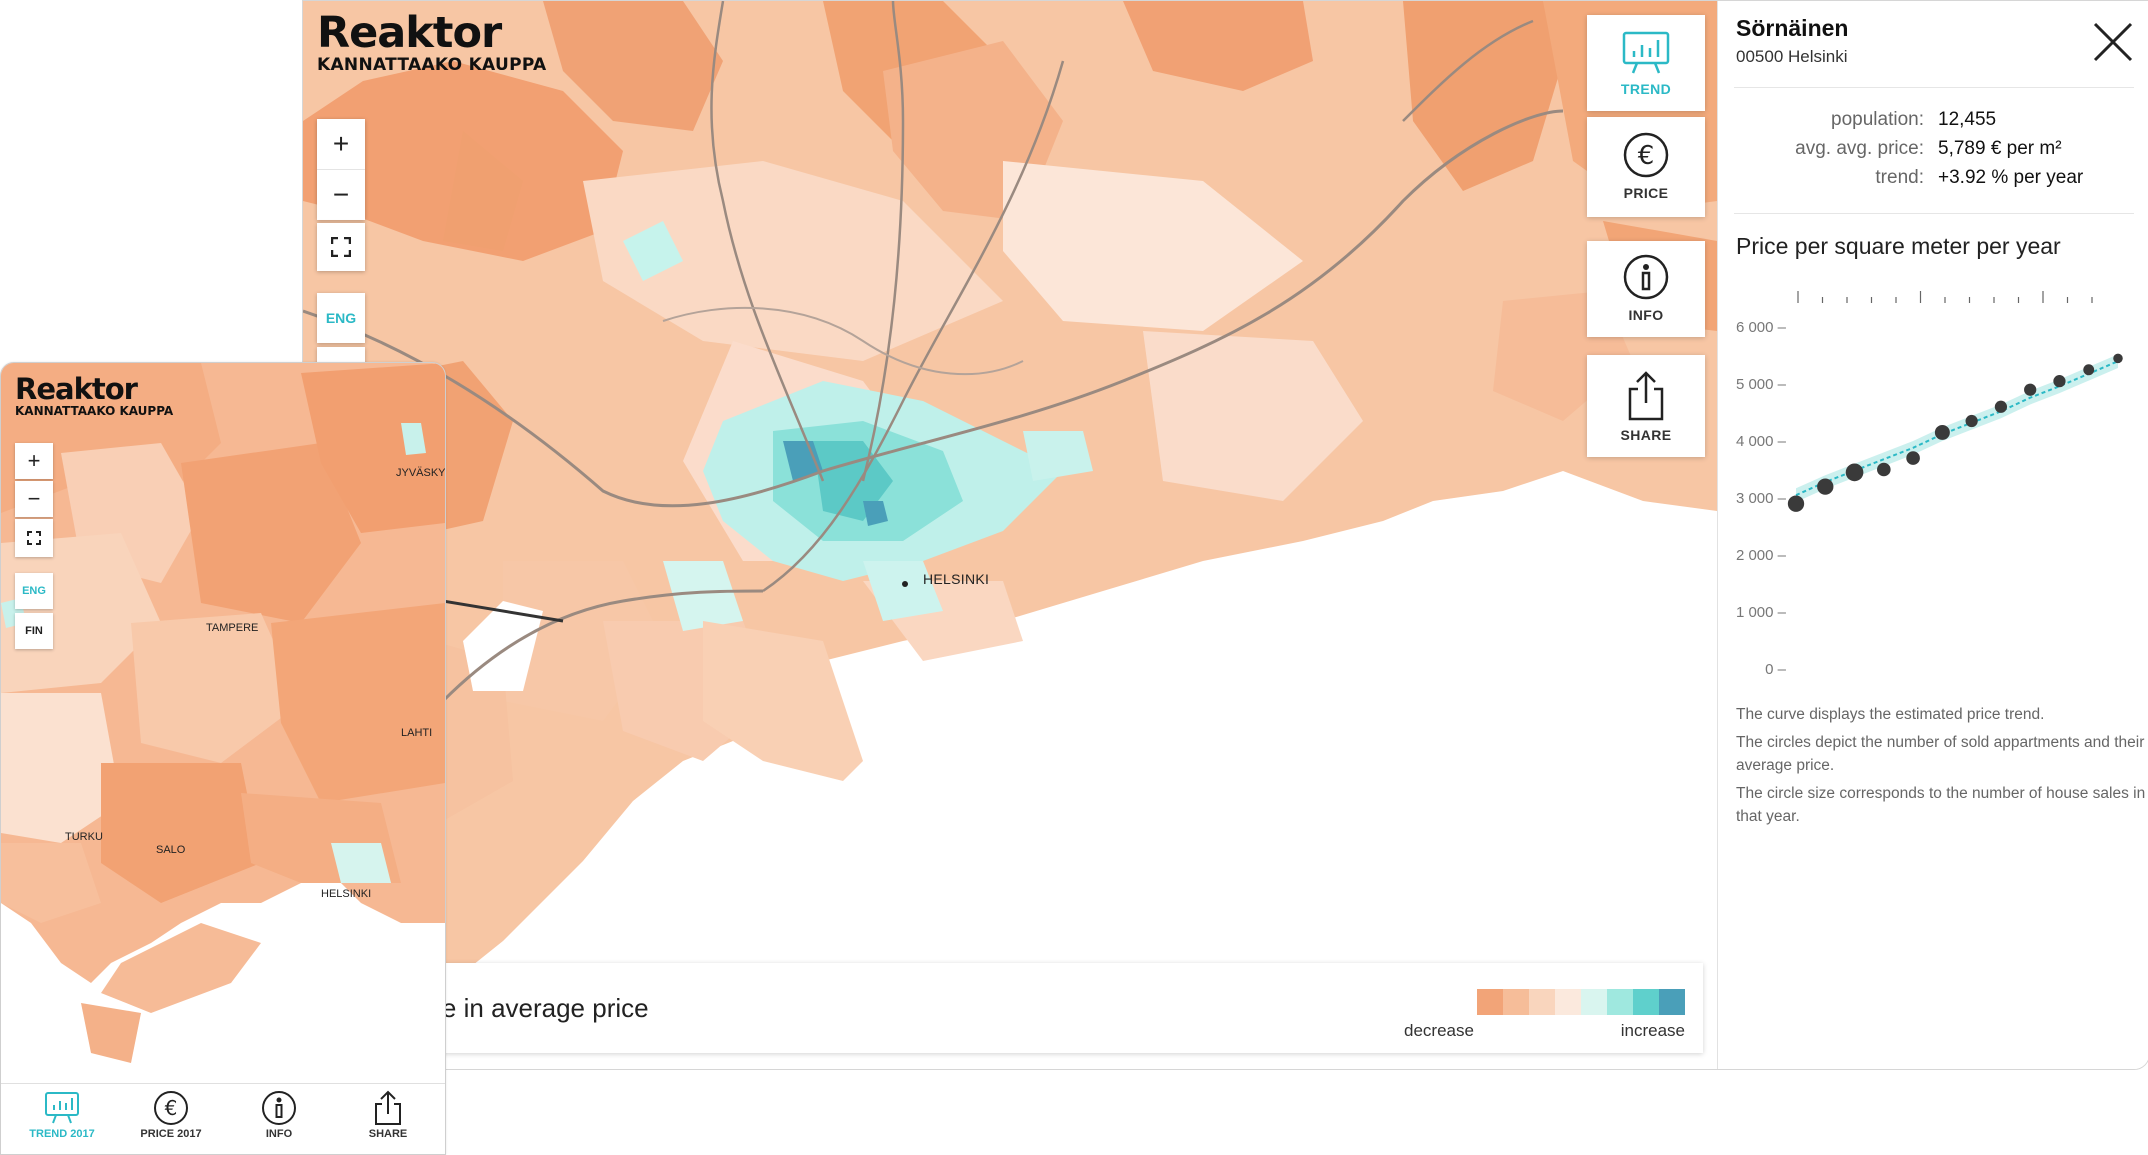 Image resolution: width=2148 pixels, height=1155 pixels. I want to click on district-name: Sörnäinen, so click(1792, 28).